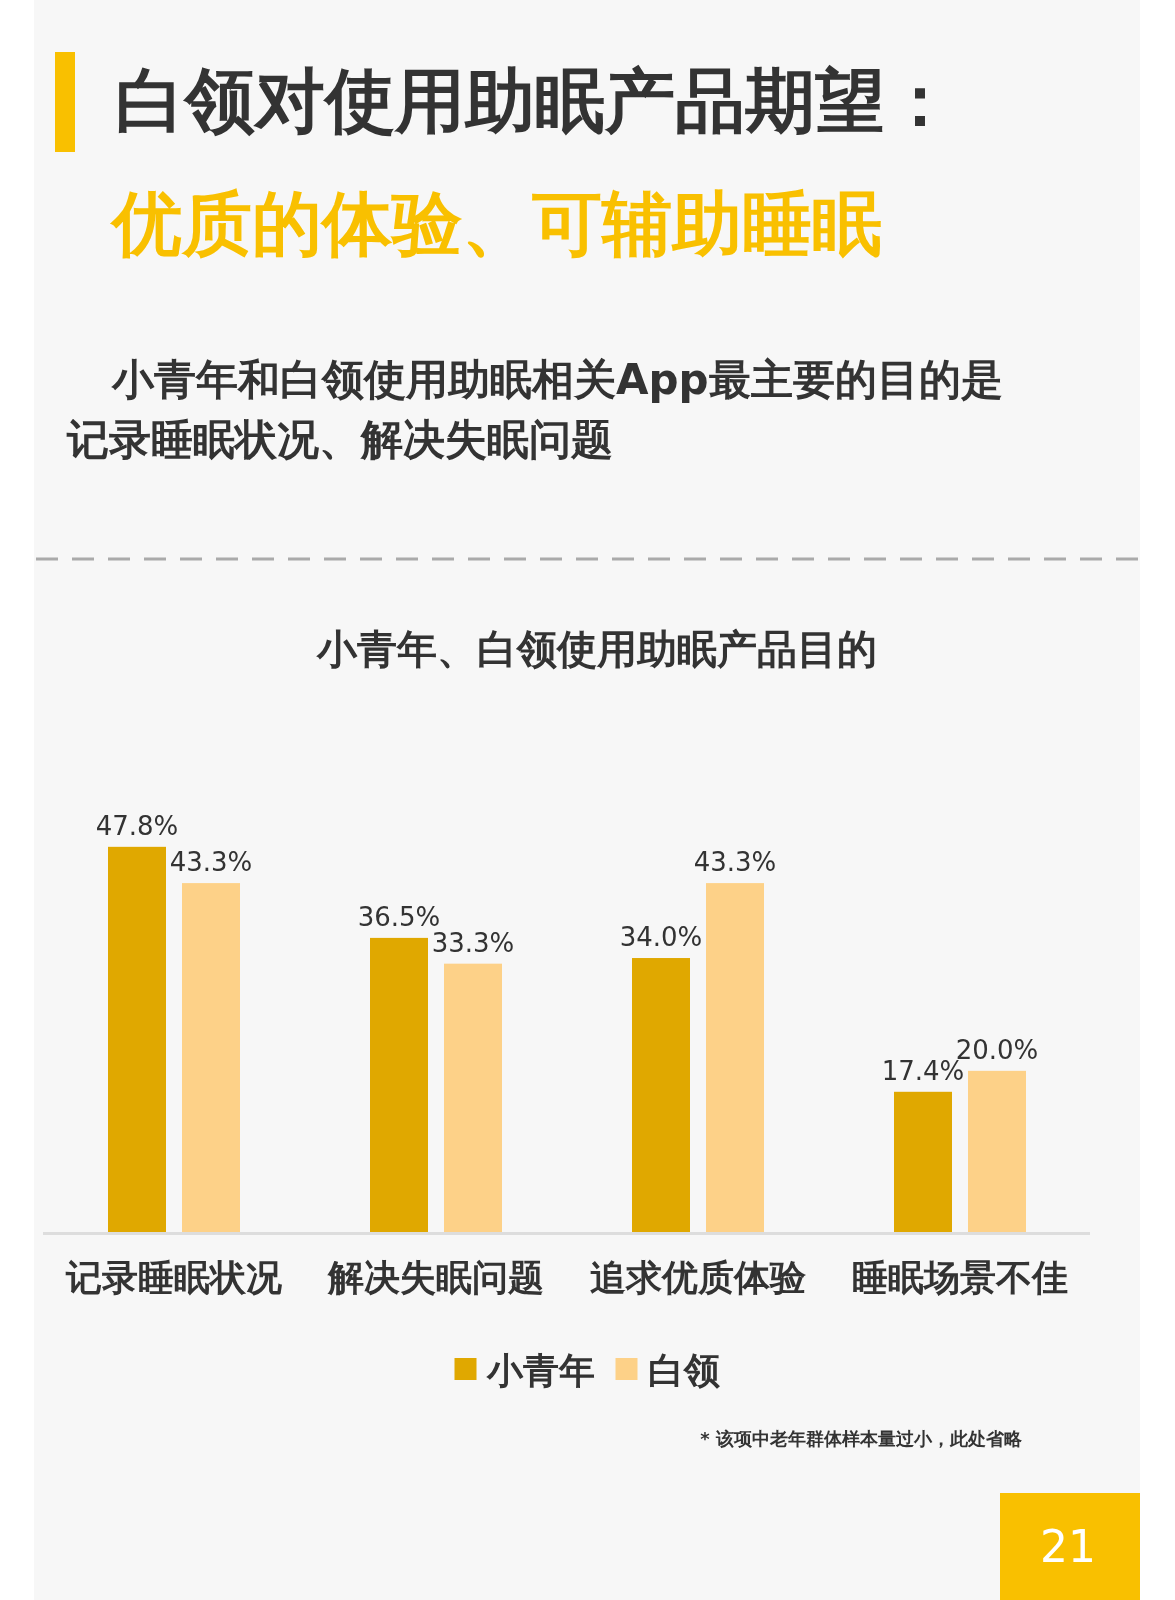 This screenshot has width=1175, height=1600. What do you see at coordinates (540, 1370) in the screenshot?
I see `legend-label: 小青年` at bounding box center [540, 1370].